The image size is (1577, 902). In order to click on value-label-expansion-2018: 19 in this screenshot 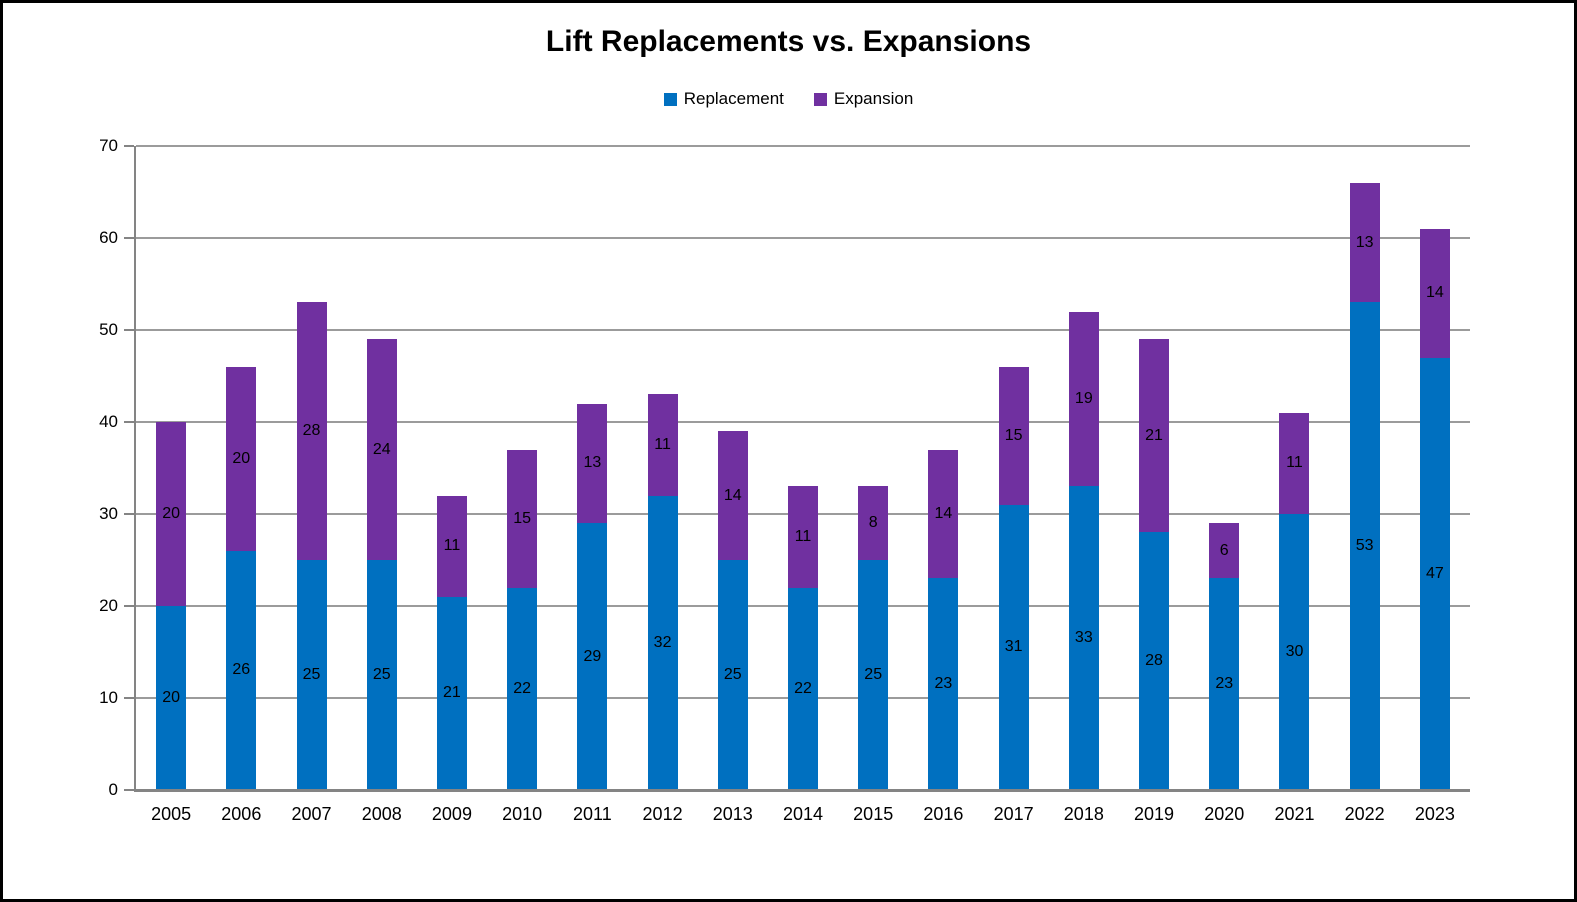, I will do `click(1083, 398)`.